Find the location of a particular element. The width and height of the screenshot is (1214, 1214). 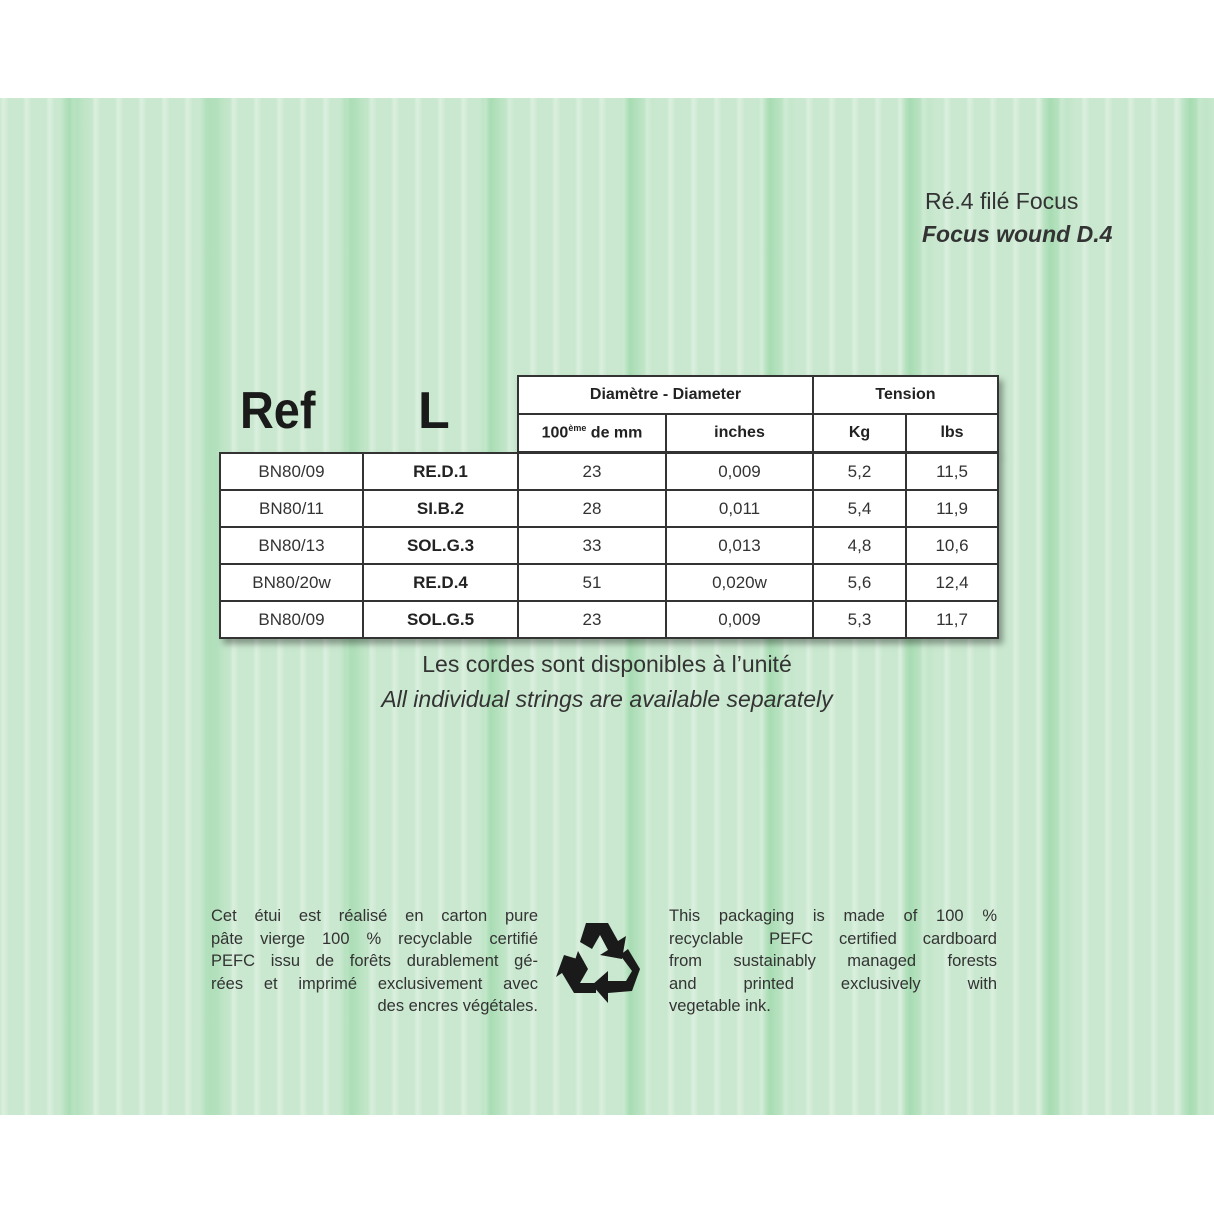

cell-kg: 5,2 is located at coordinates (859, 471).